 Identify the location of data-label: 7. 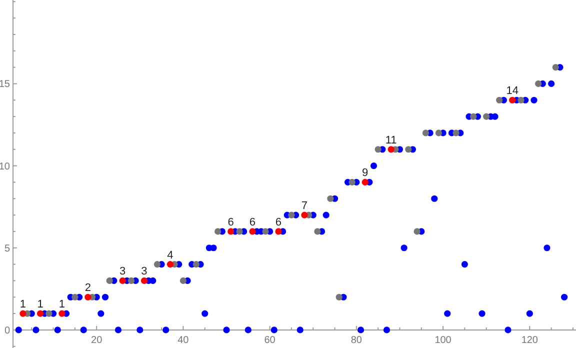
(304, 206).